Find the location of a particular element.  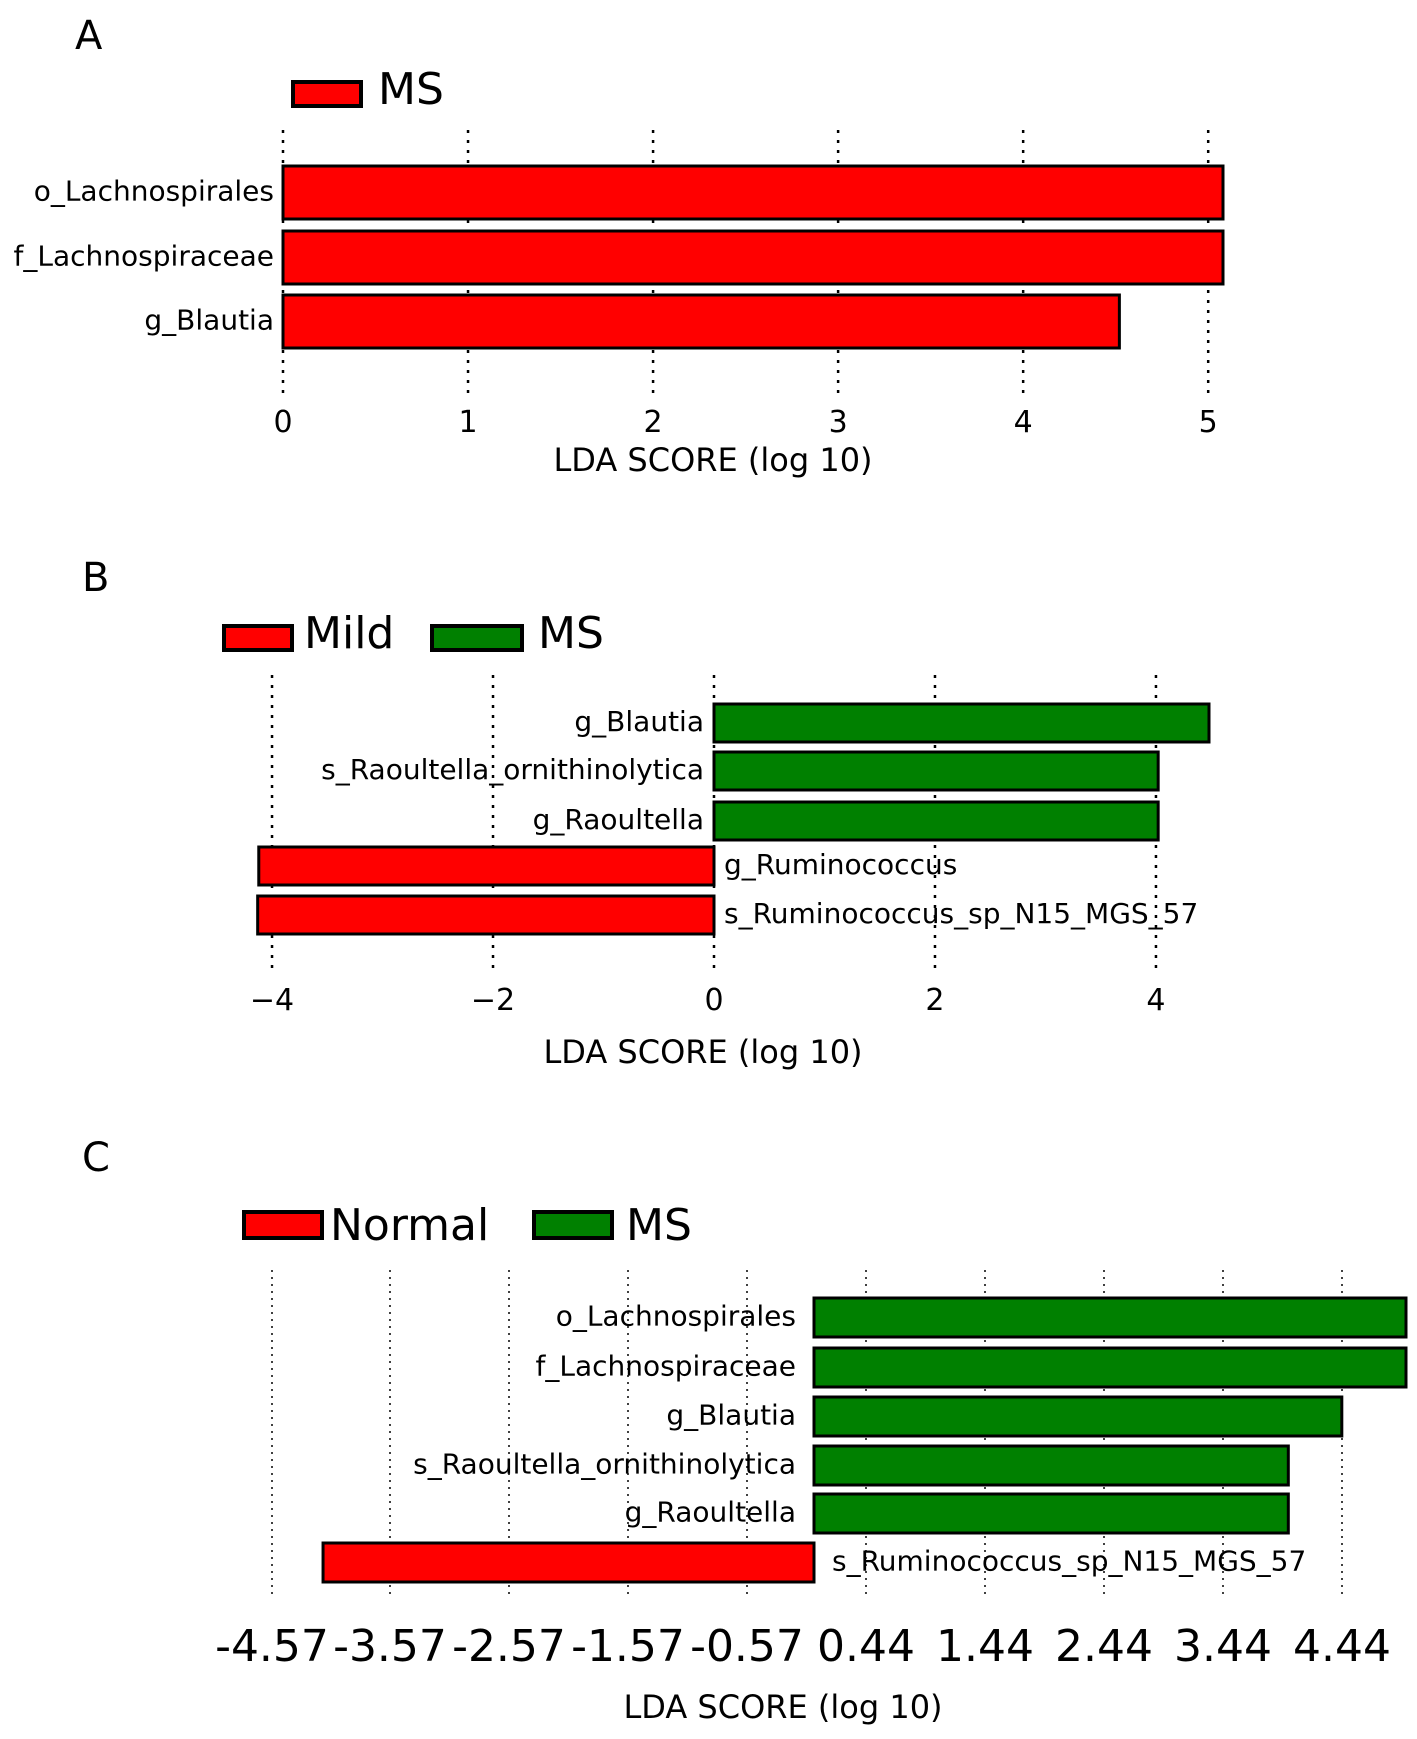

x-tick-label: -2.57 is located at coordinates (509, 1646).